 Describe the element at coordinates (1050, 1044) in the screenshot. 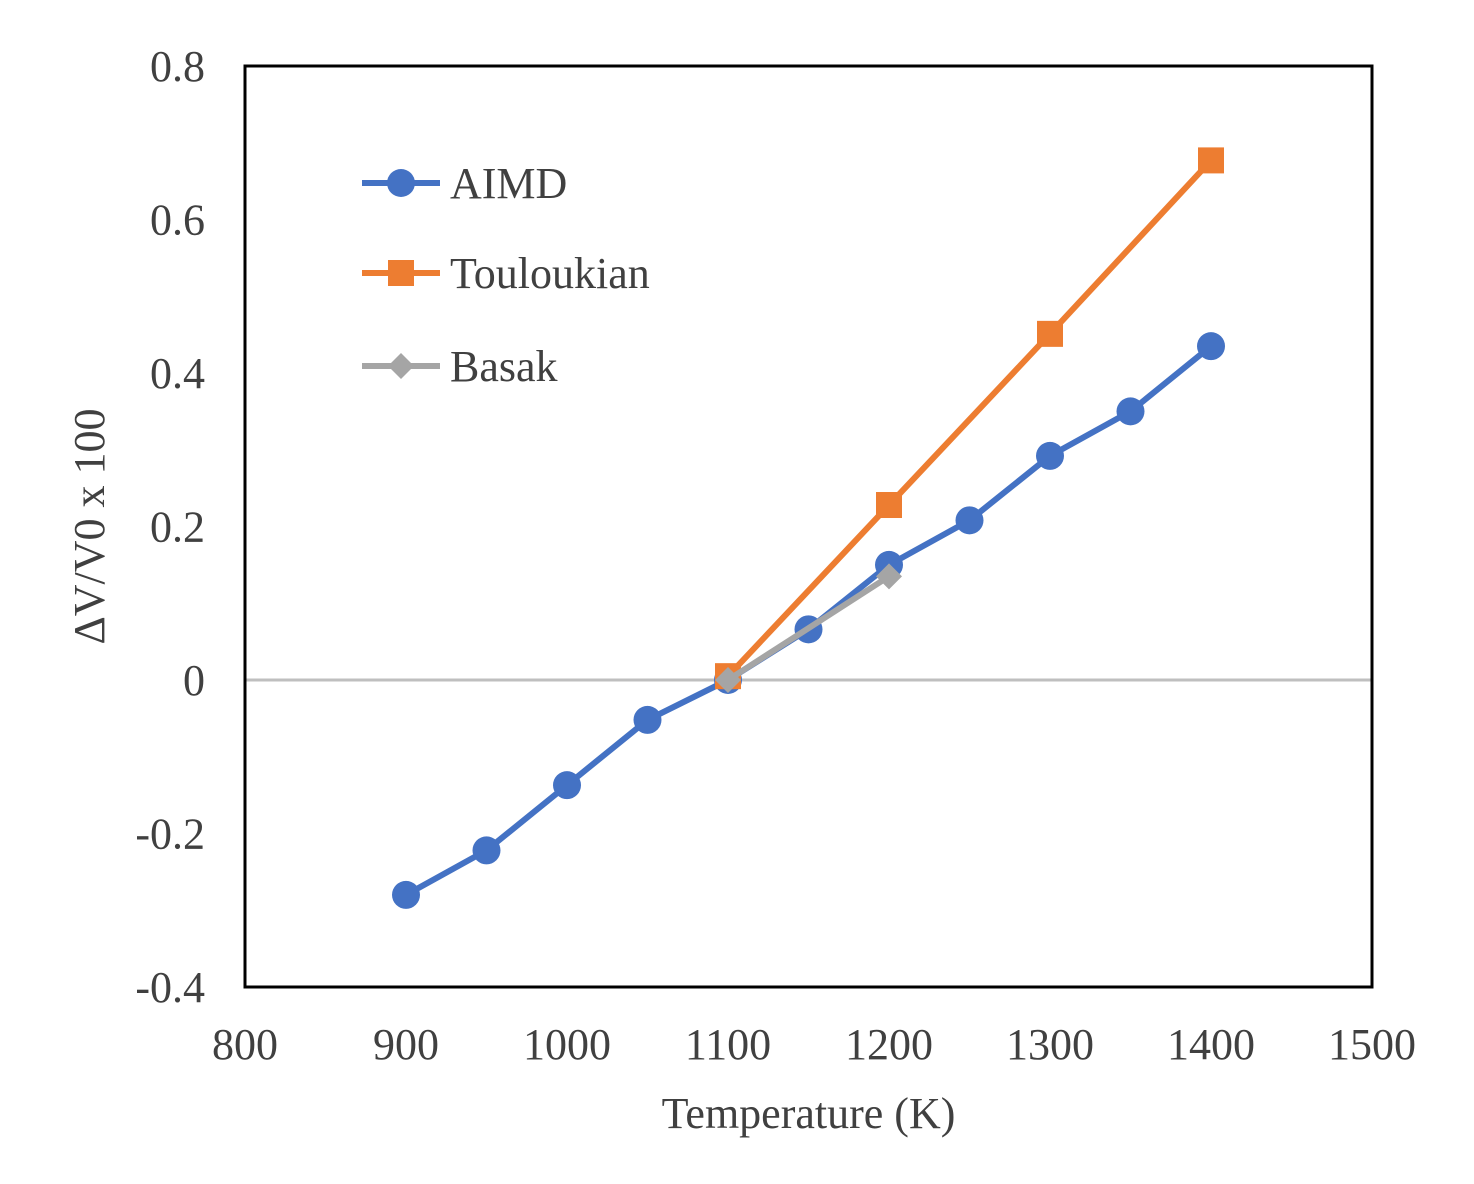

I see `x-tick-label: 1300` at that location.